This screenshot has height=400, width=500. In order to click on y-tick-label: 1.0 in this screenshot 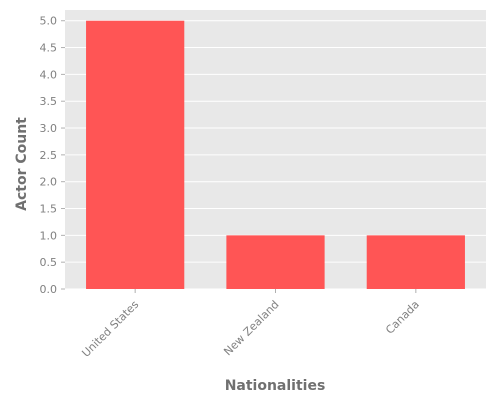, I will do `click(49, 235)`.